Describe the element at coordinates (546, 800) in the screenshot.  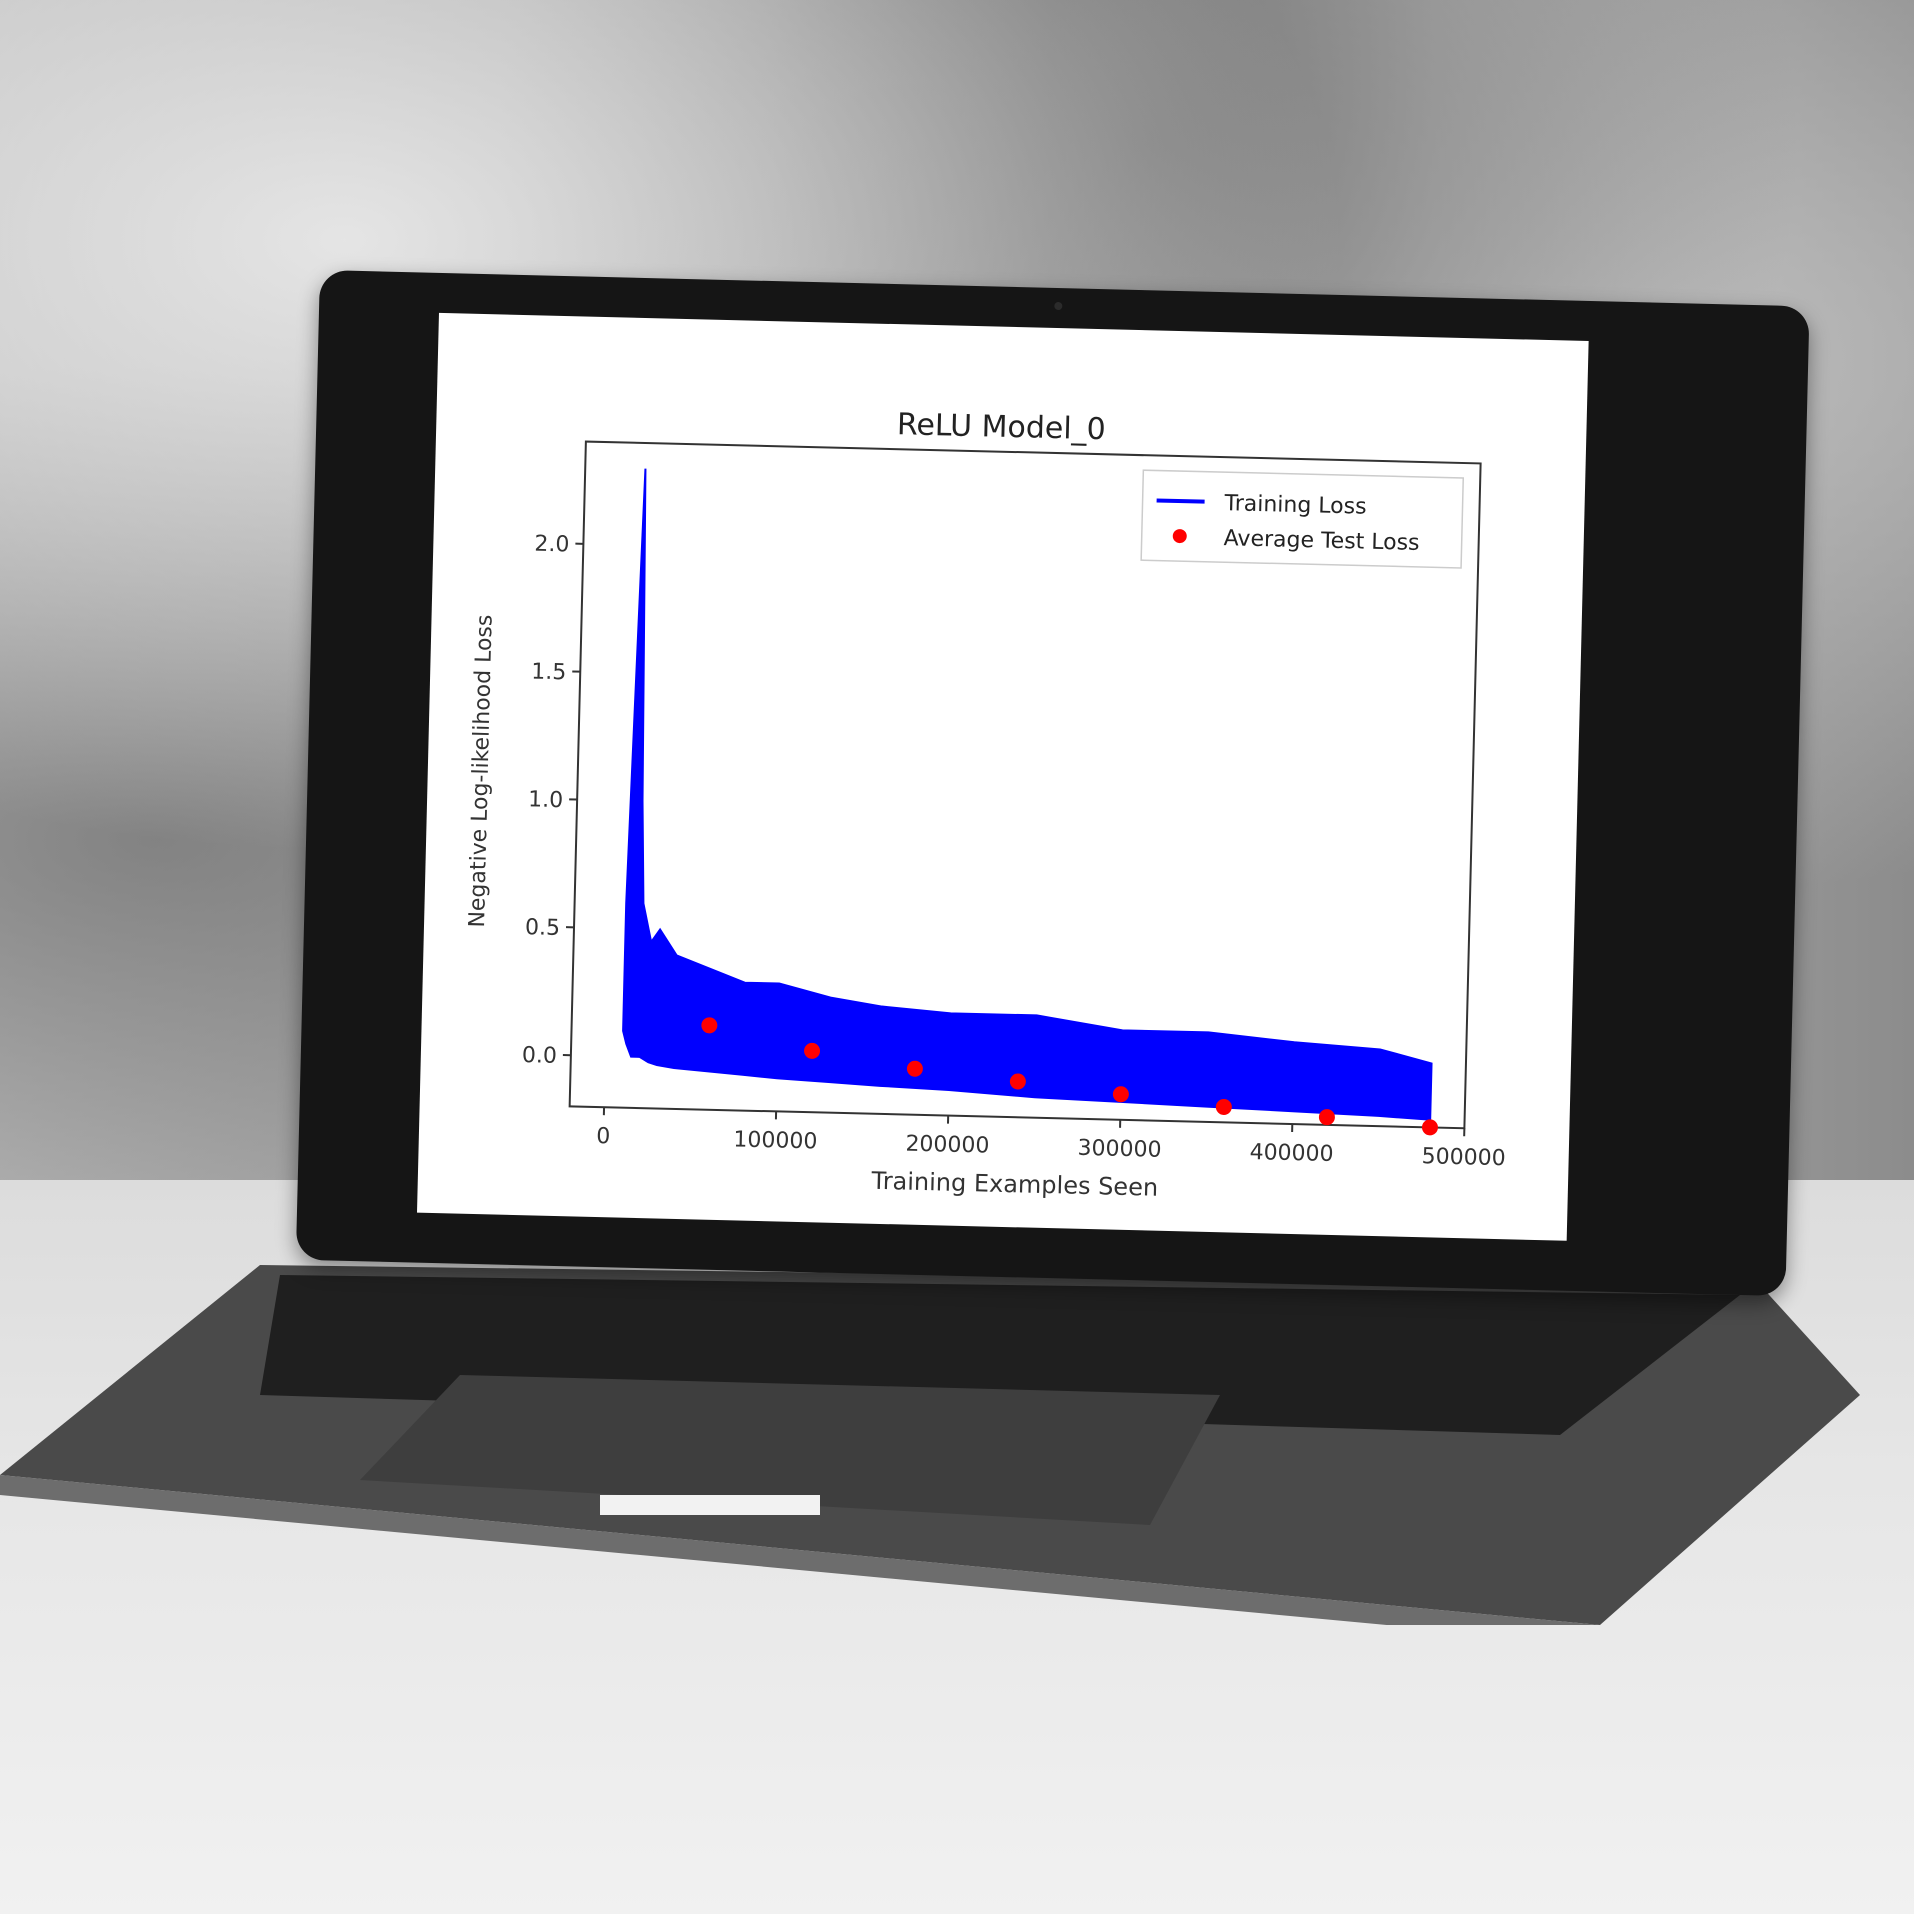
I see `y-tick-label: 1.0` at that location.